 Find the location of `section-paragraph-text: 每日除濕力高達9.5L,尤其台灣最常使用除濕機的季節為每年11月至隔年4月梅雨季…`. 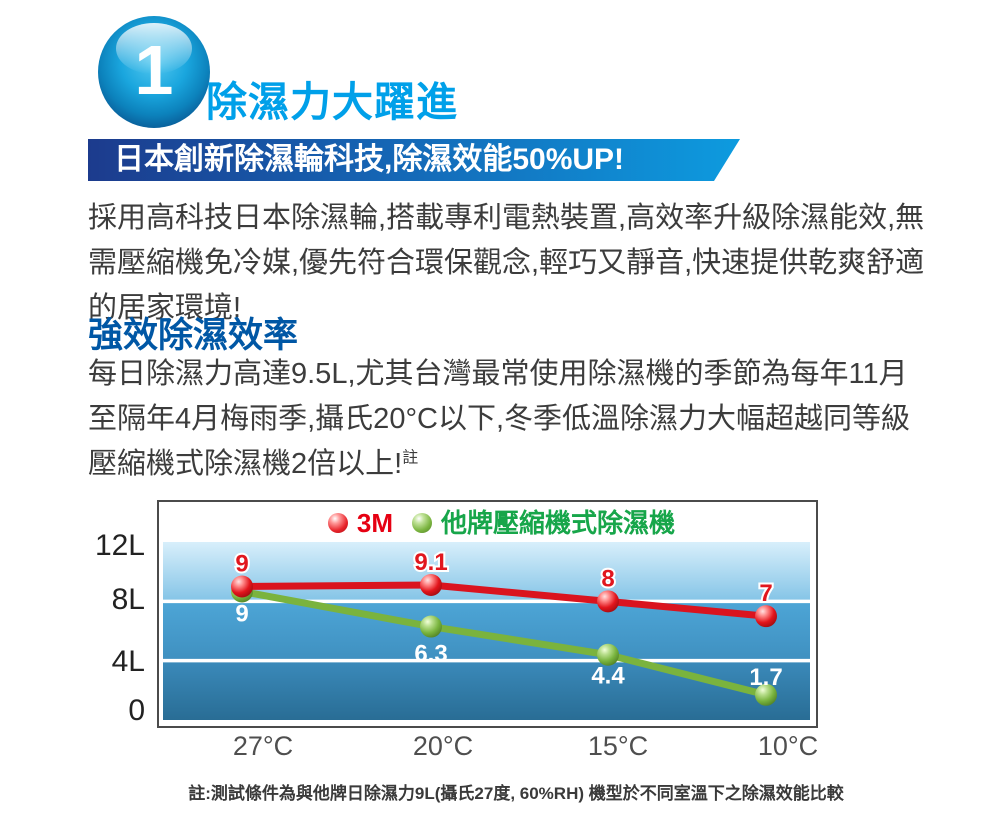

section-paragraph-text: 每日除濕力高達9.5L,尤其台灣最常使用除濕機的季節為每年11月至隔年4月梅雨季… is located at coordinates (499, 419).